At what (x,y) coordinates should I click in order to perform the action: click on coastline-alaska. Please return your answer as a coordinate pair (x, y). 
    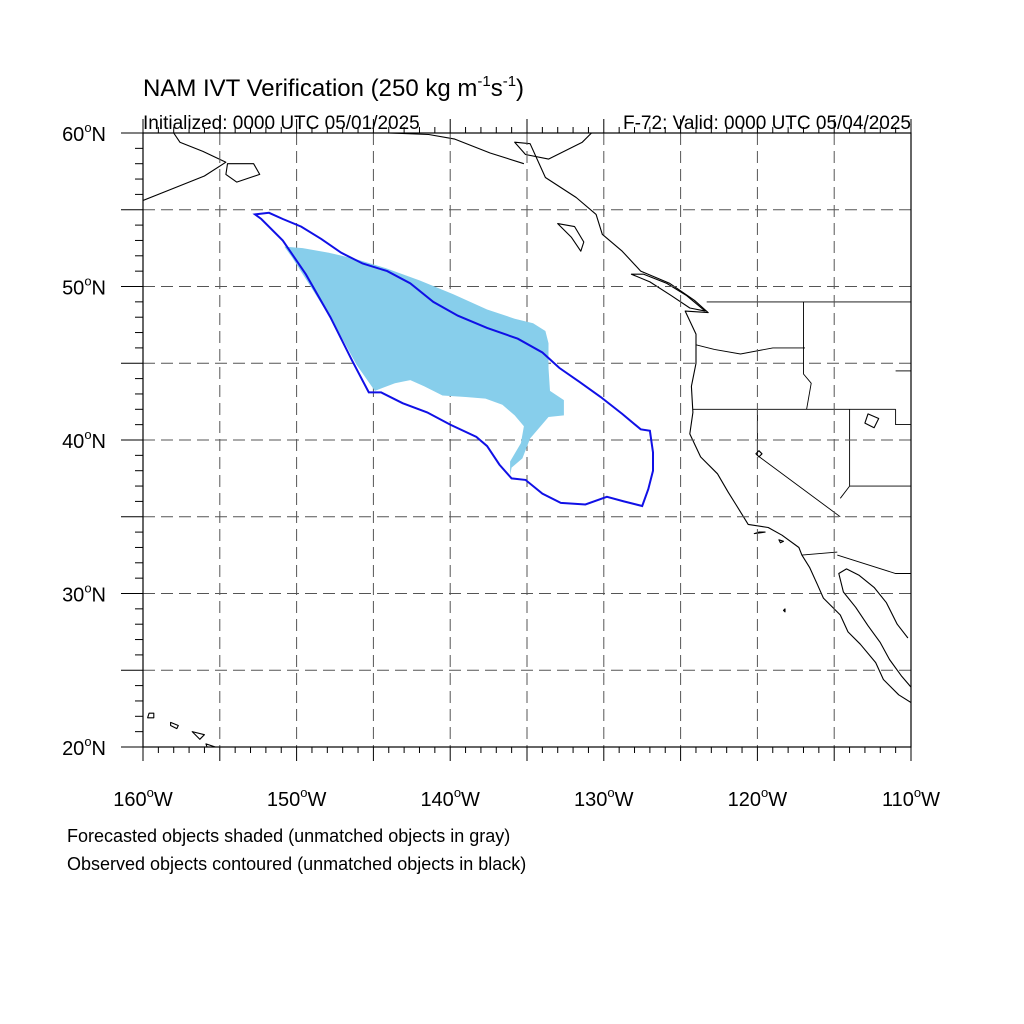
    Looking at the image, I should click on (185, 167).